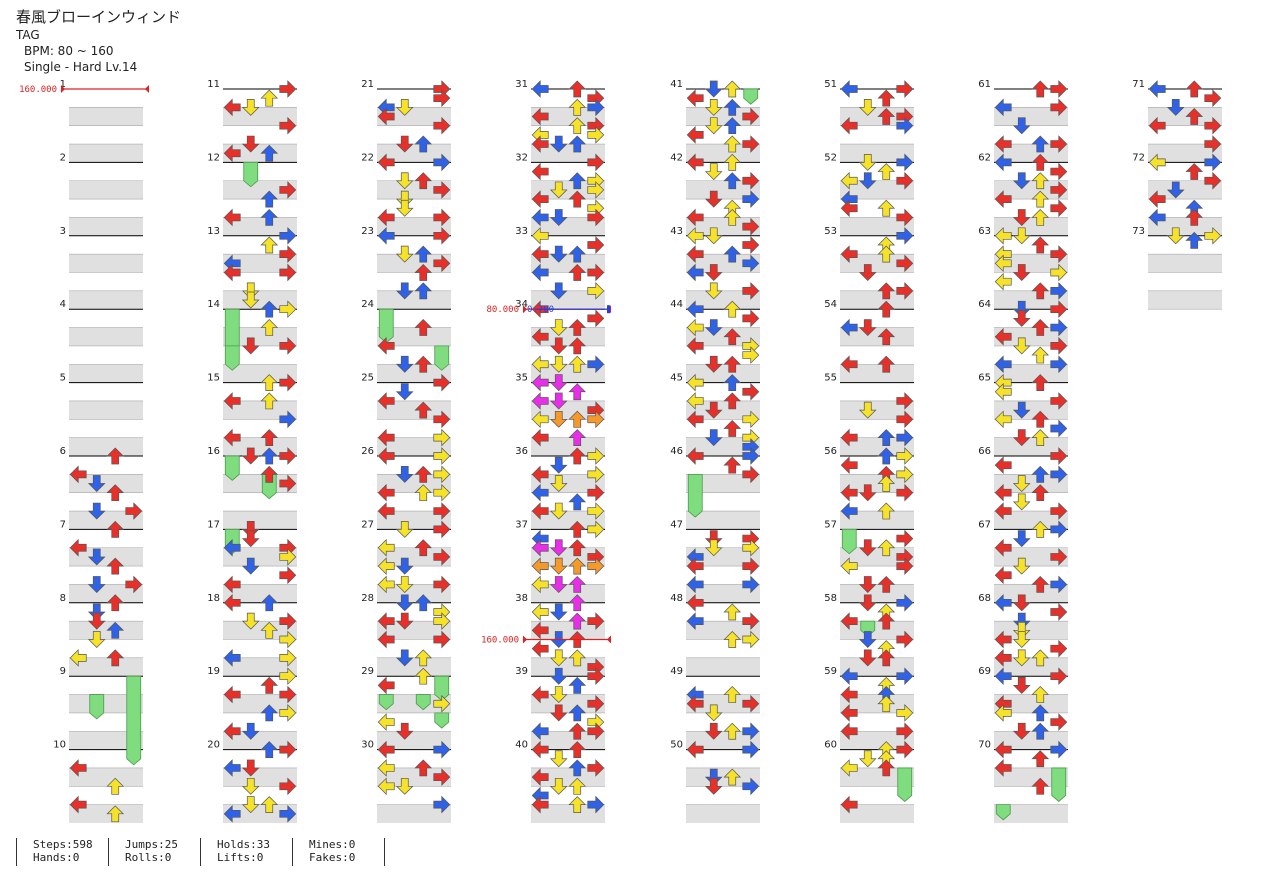 This screenshot has width=1280, height=880. What do you see at coordinates (521, 378) in the screenshot?
I see `measure-number: 35` at bounding box center [521, 378].